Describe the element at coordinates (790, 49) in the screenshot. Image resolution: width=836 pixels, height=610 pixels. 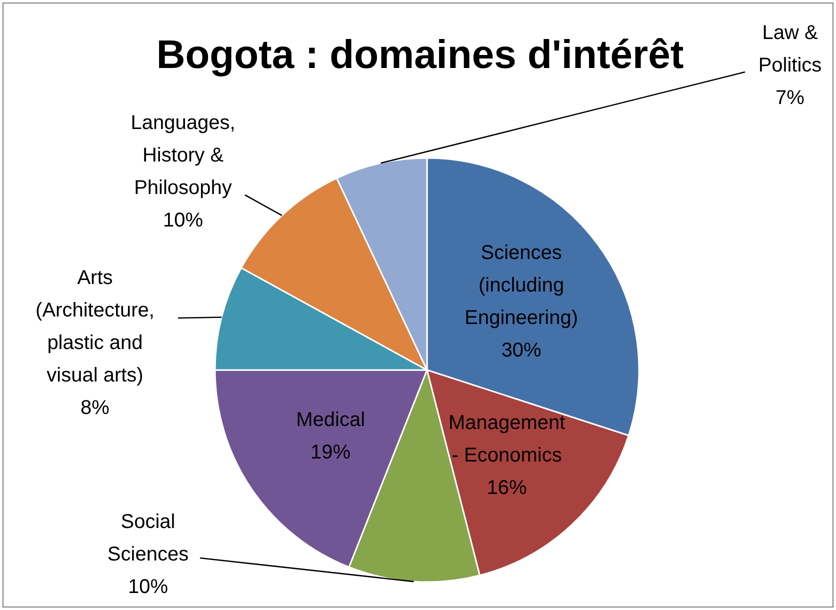
I see `slice-label: Law & Politics` at that location.